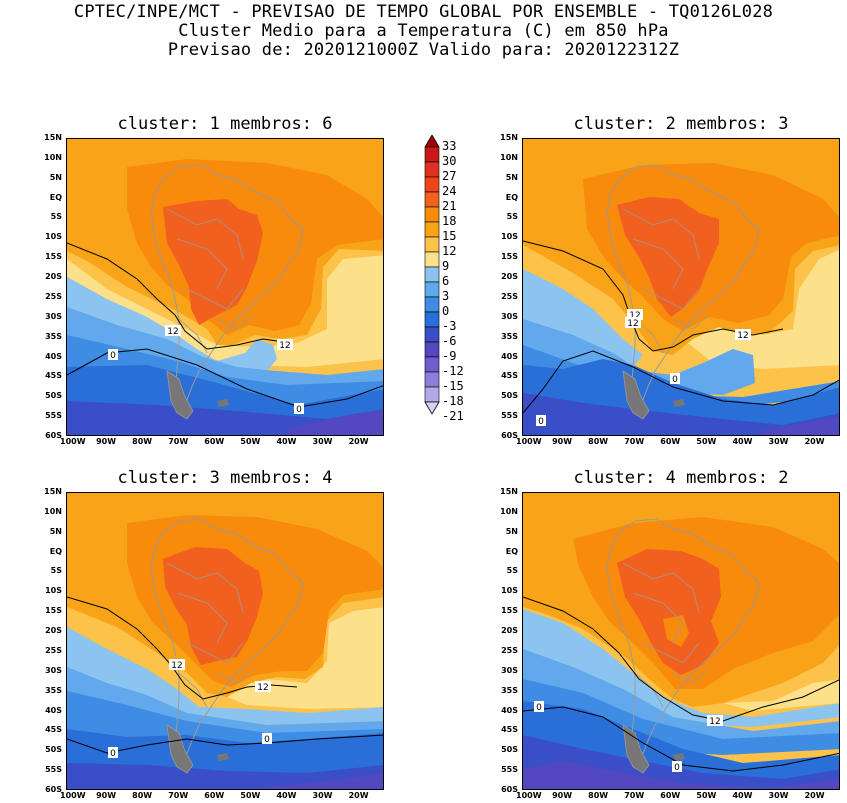 This screenshot has width=847, height=803. I want to click on colorbar-level-label: 30, so click(449, 161).